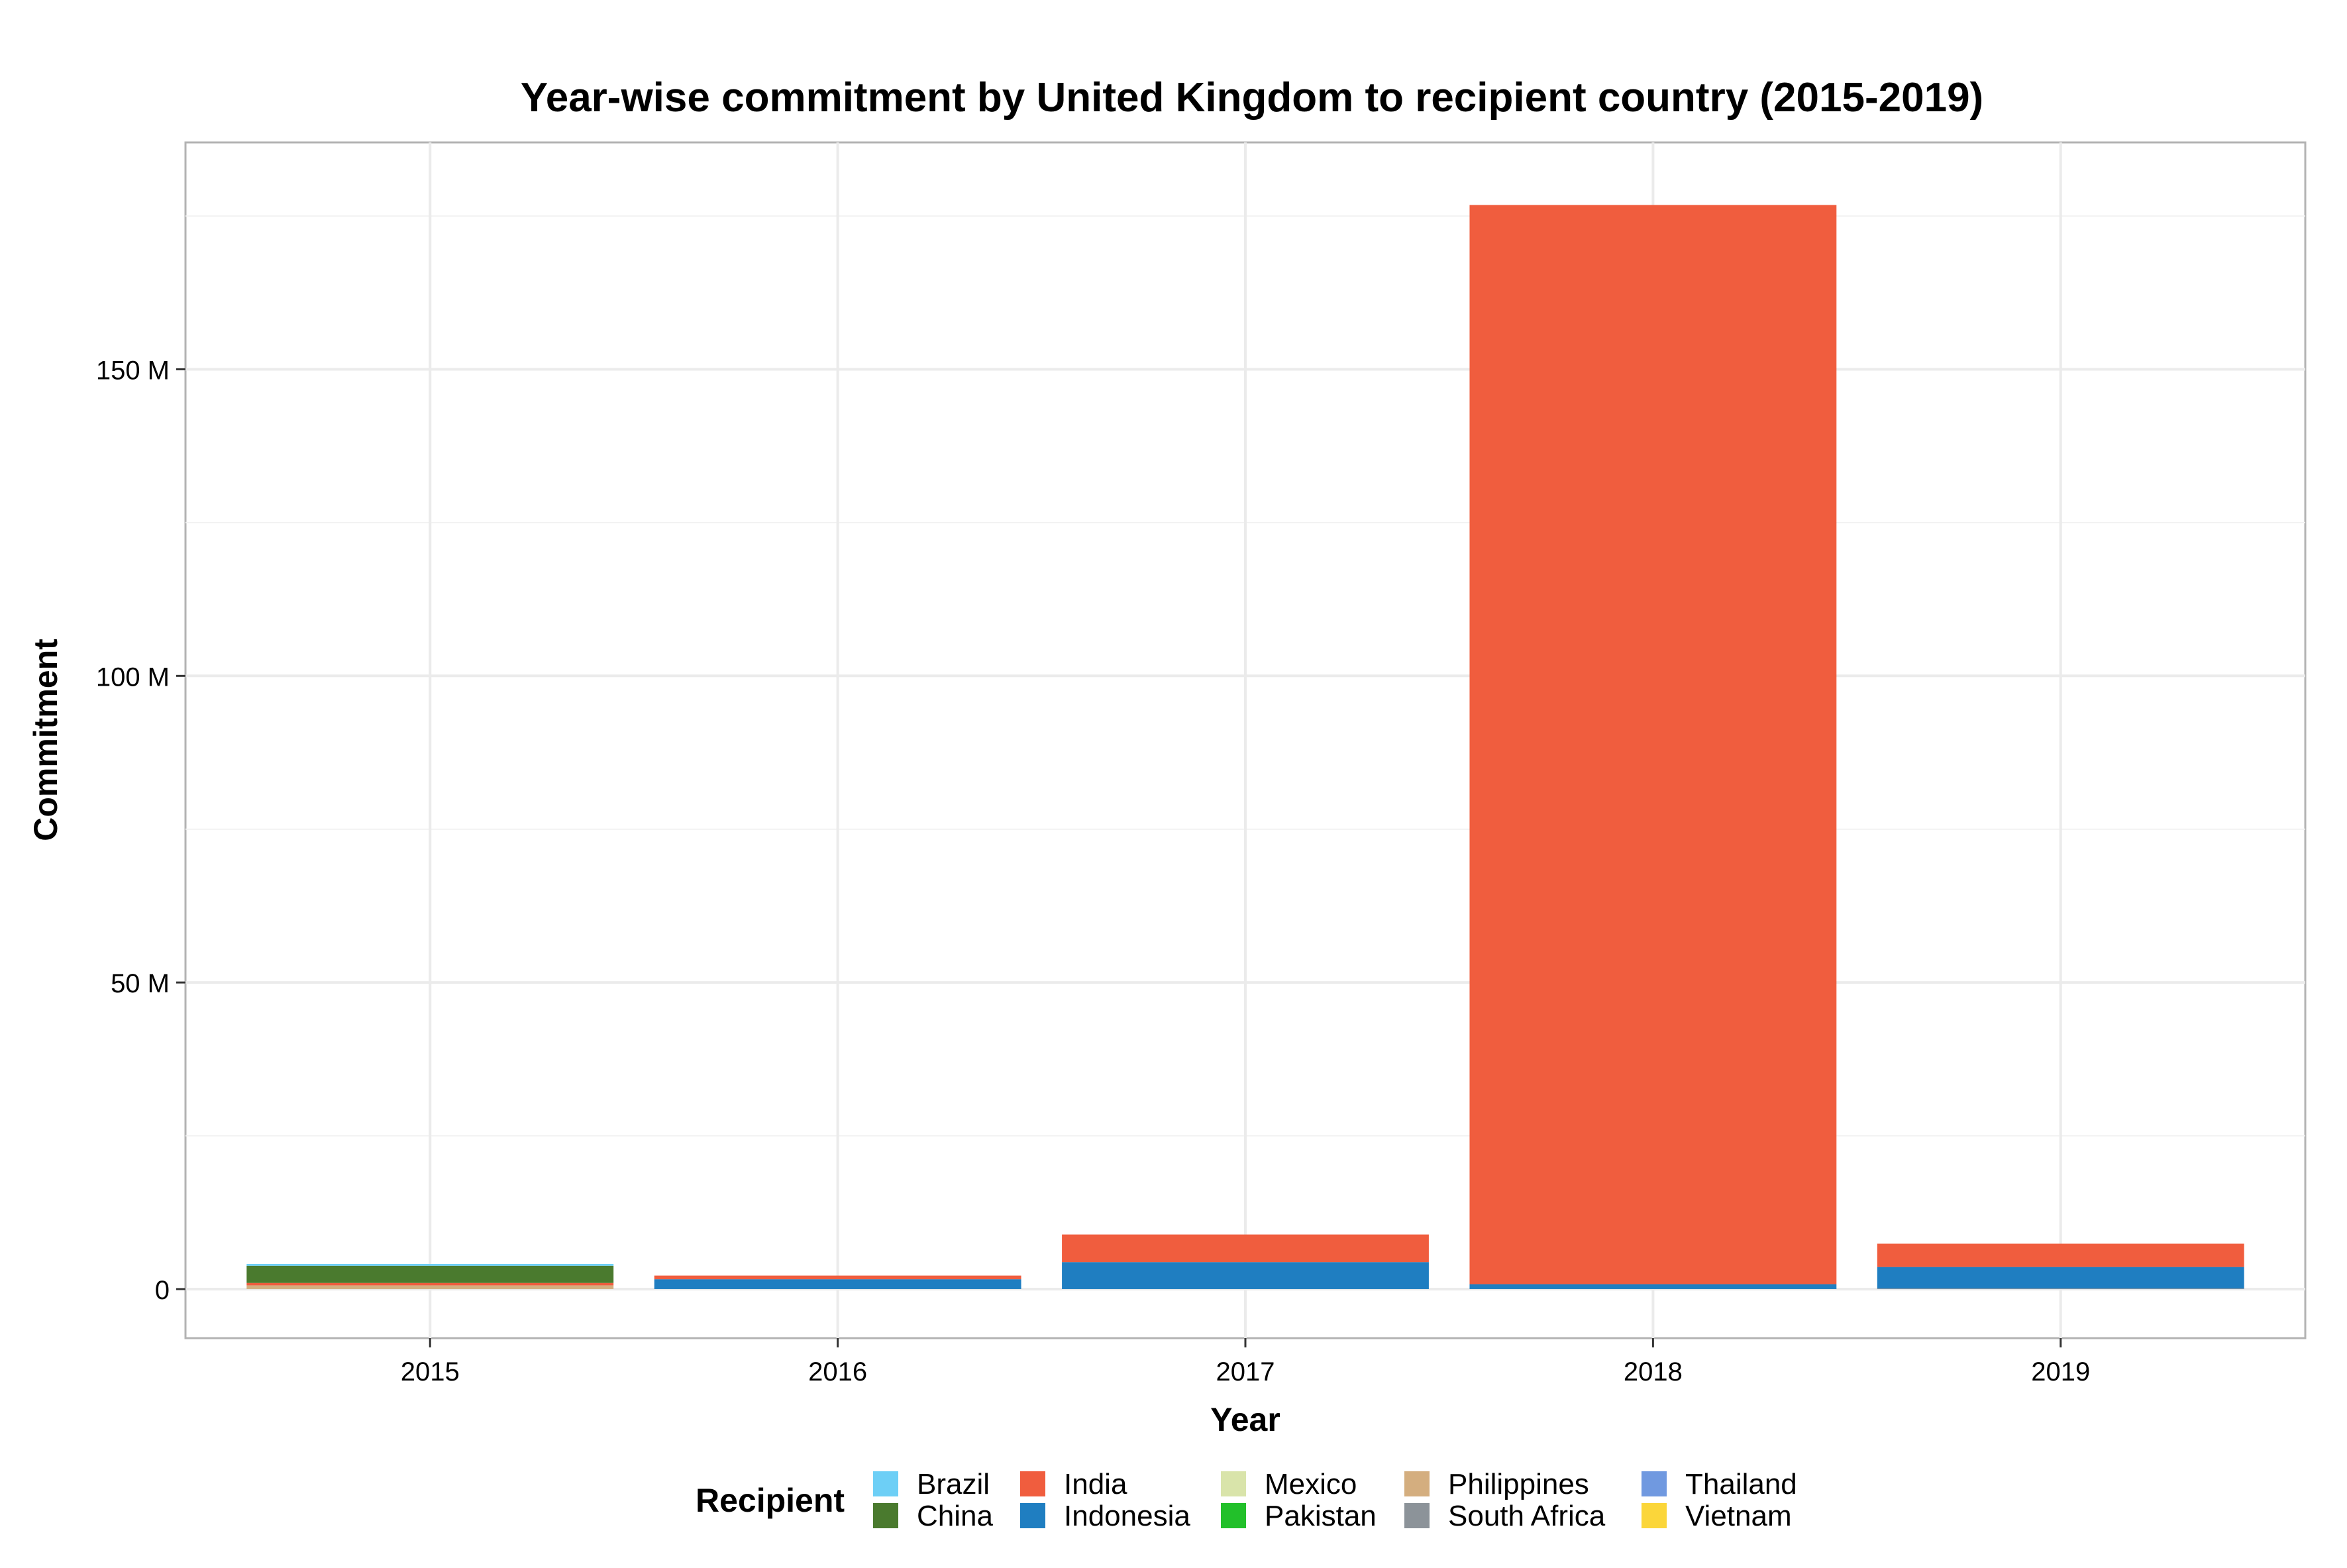  I want to click on legend-item-vietnam: Vietnam, so click(1717, 1516).